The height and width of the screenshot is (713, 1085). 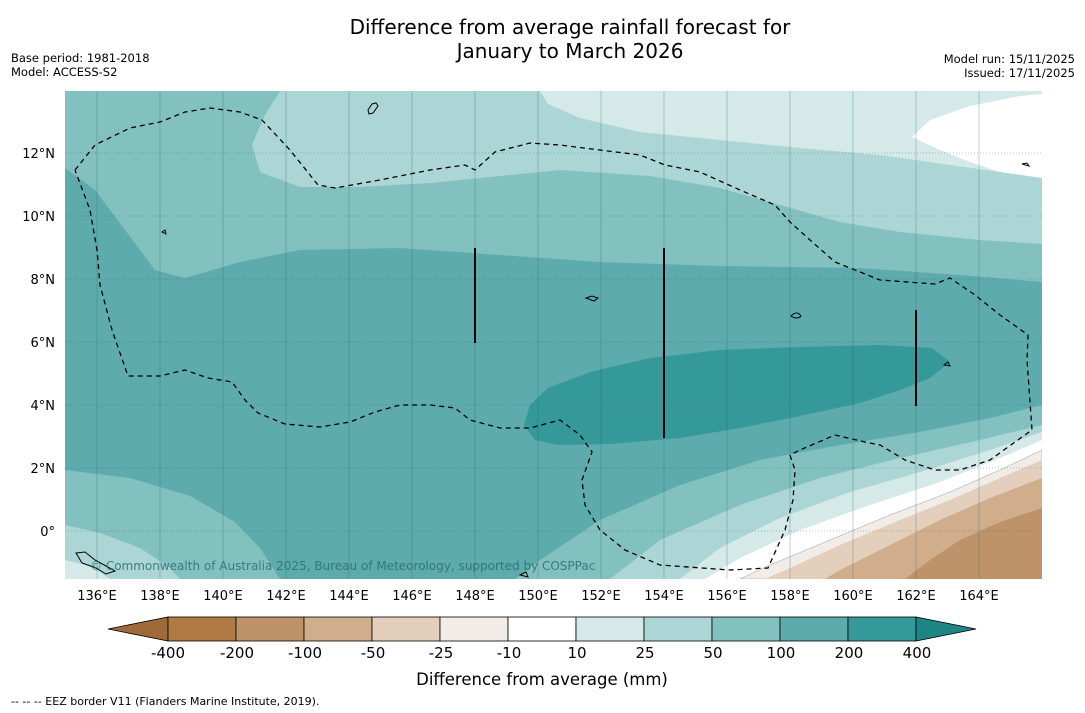 What do you see at coordinates (87, 569) in the screenshot?
I see `band-10-25-southwest` at bounding box center [87, 569].